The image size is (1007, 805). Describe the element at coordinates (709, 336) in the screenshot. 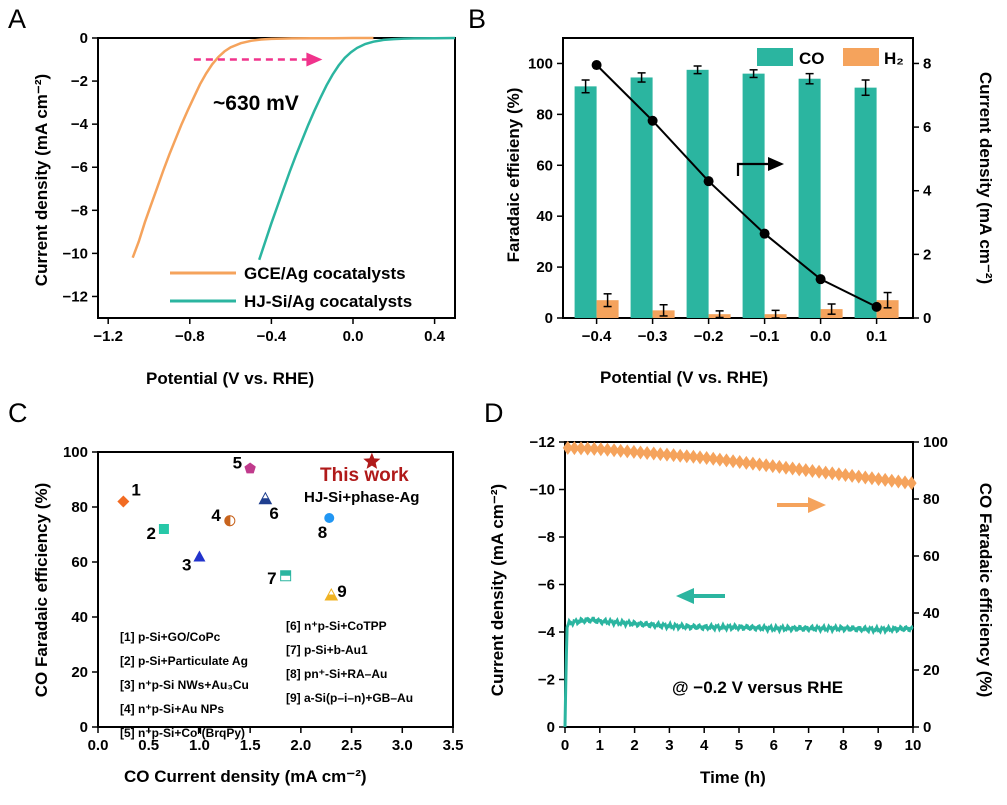

I see `panel-b-xtick-label: −0.2` at that location.